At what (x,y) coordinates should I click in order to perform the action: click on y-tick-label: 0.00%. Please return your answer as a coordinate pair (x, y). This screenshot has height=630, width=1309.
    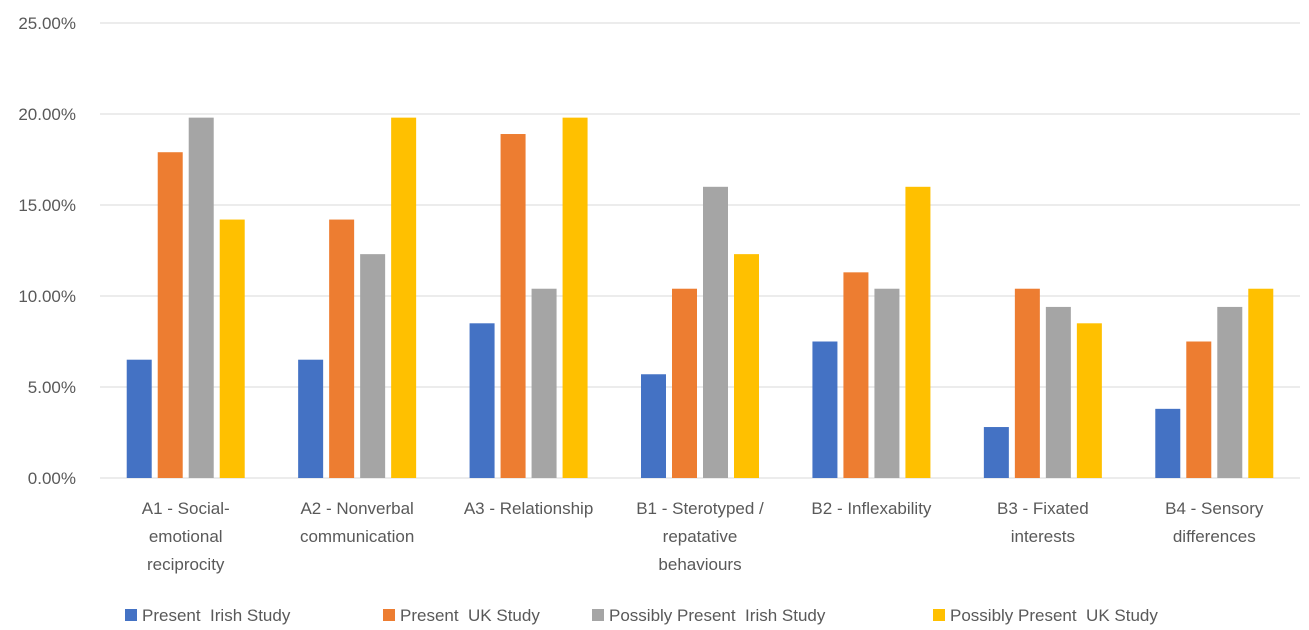
    Looking at the image, I should click on (52, 478).